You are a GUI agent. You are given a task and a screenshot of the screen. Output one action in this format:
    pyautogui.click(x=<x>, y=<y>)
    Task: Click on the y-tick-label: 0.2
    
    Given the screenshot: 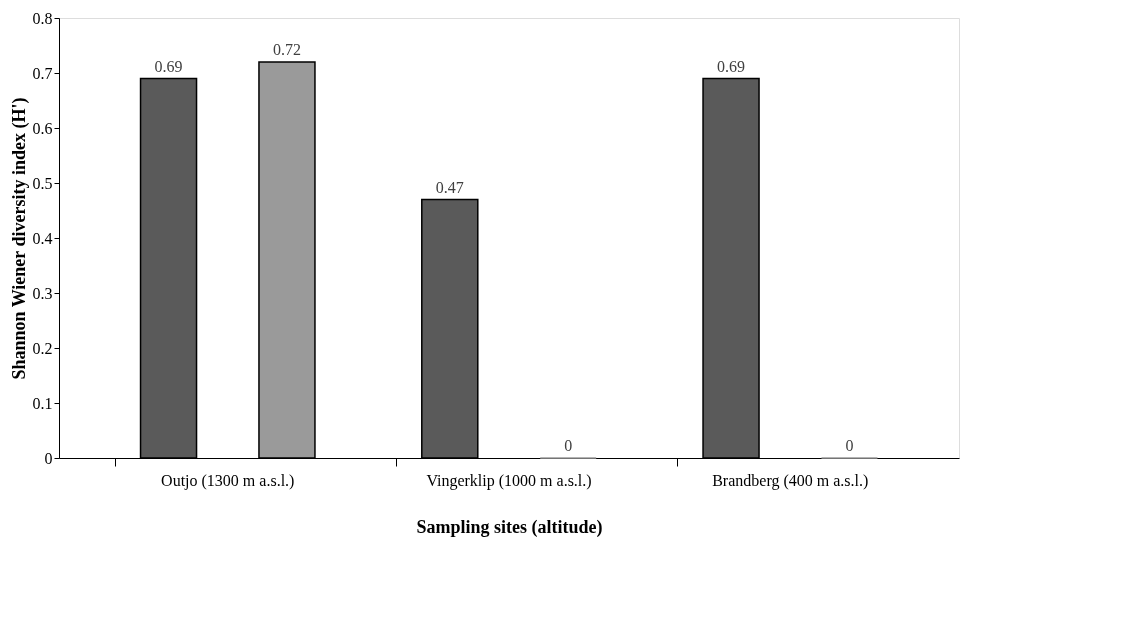 What is the action you would take?
    pyautogui.click(x=42, y=348)
    